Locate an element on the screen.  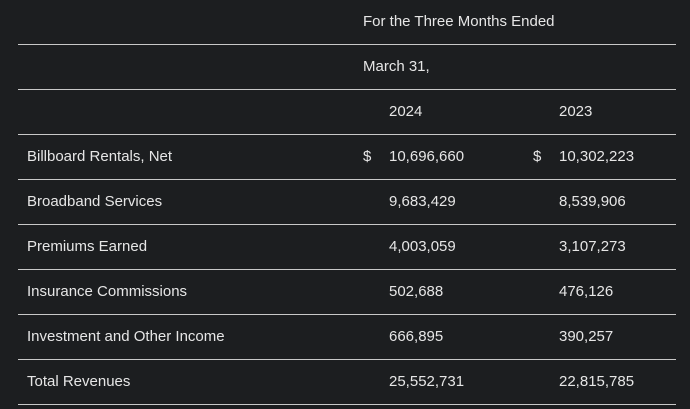
row-label: Insurance Commissions is located at coordinates (107, 291).